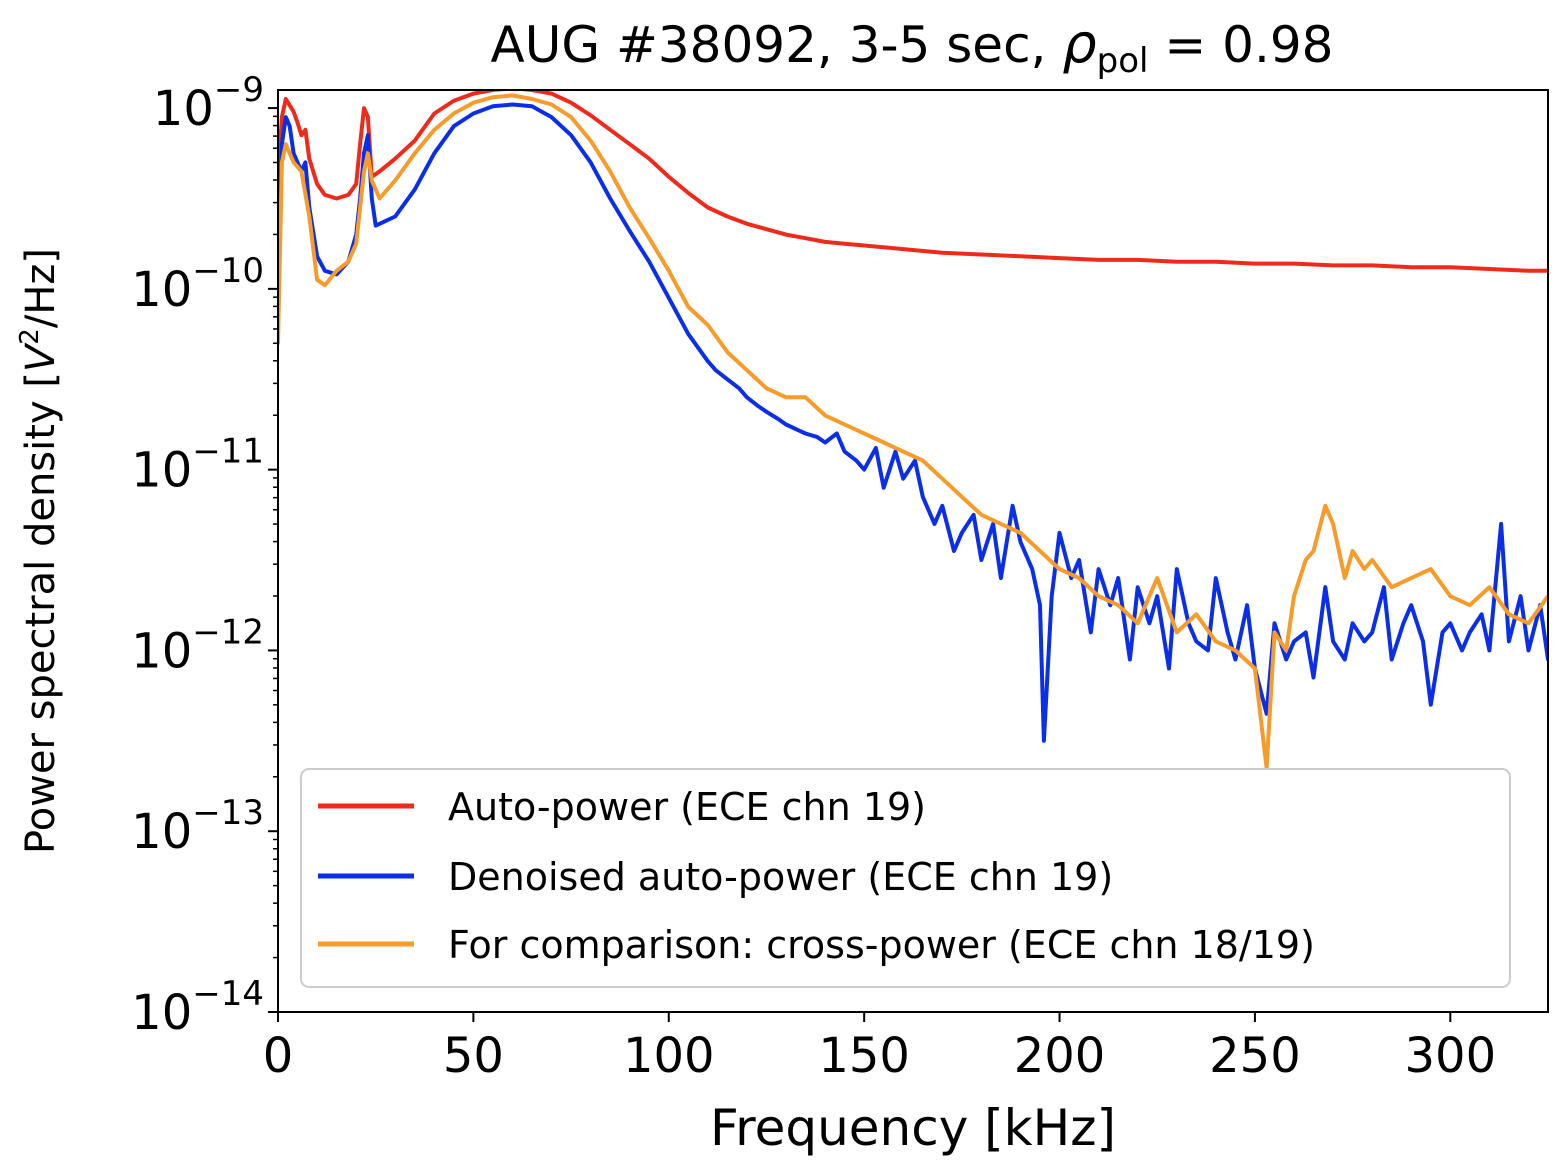 The image size is (1564, 1168). I want to click on x-tick-label: 100, so click(669, 1056).